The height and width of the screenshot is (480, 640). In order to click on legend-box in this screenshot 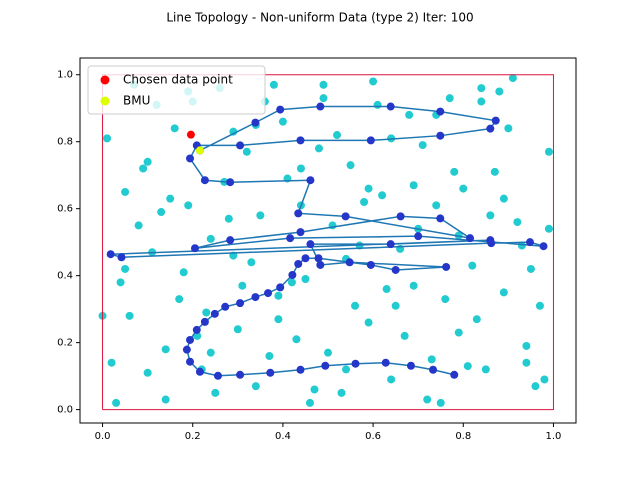, I will do `click(176, 90)`.